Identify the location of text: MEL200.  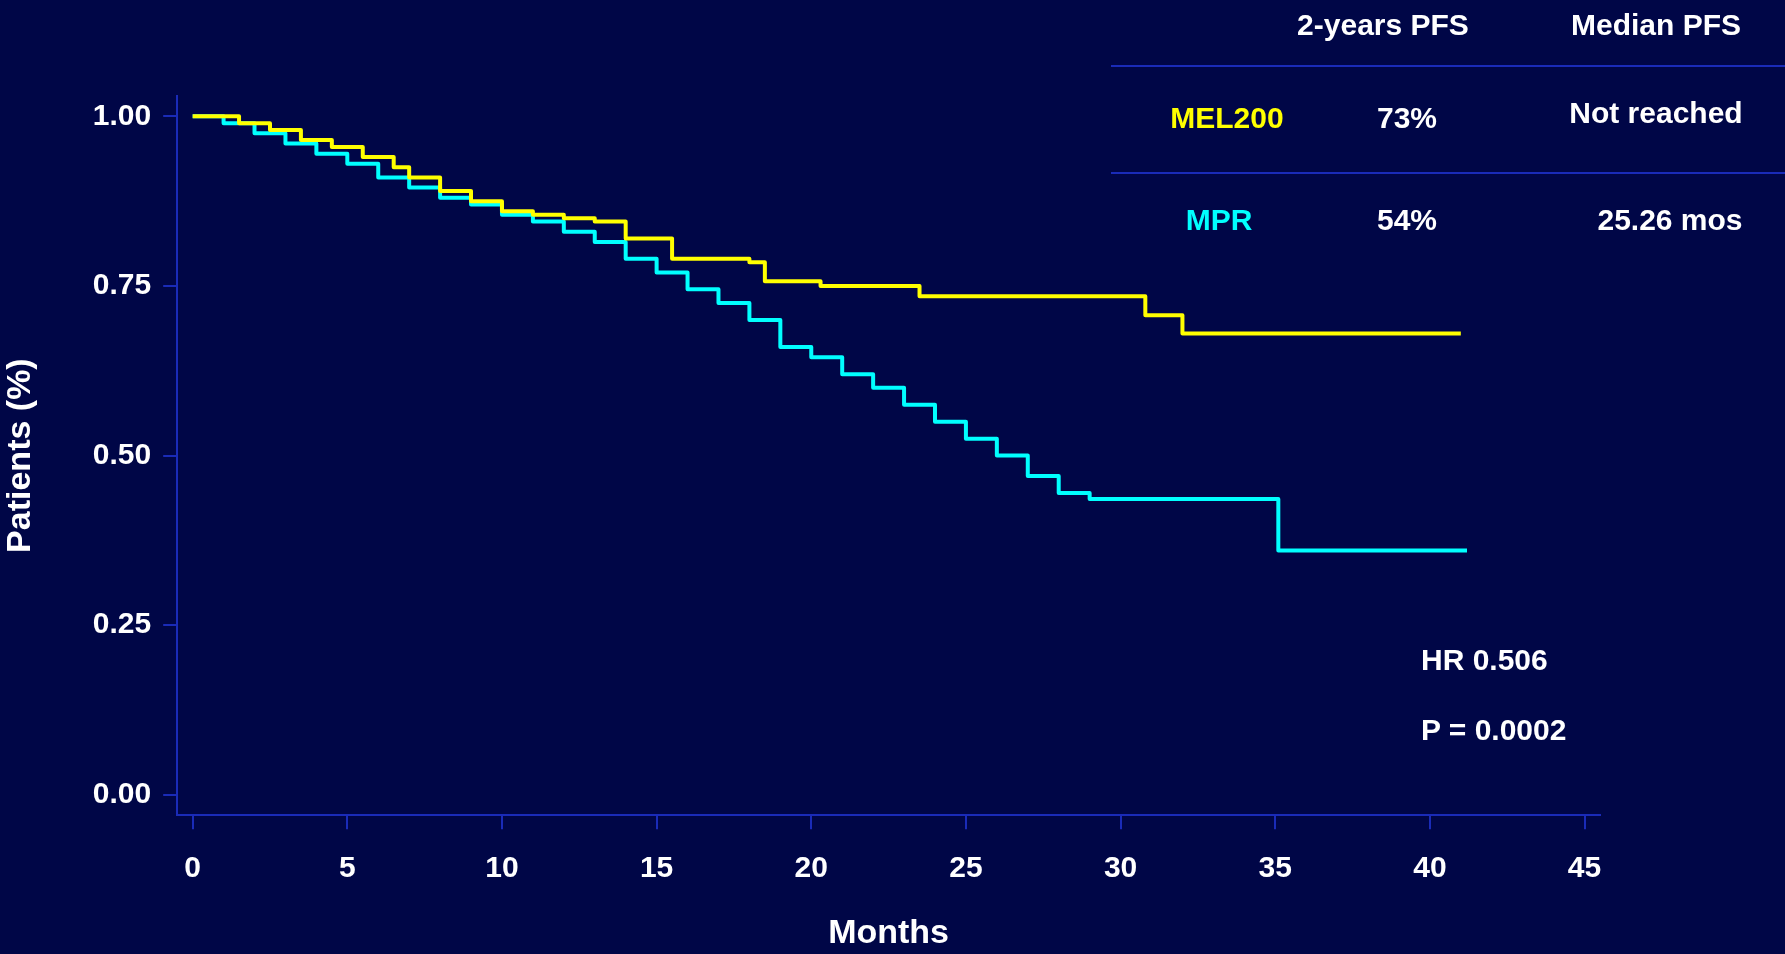
(1227, 117).